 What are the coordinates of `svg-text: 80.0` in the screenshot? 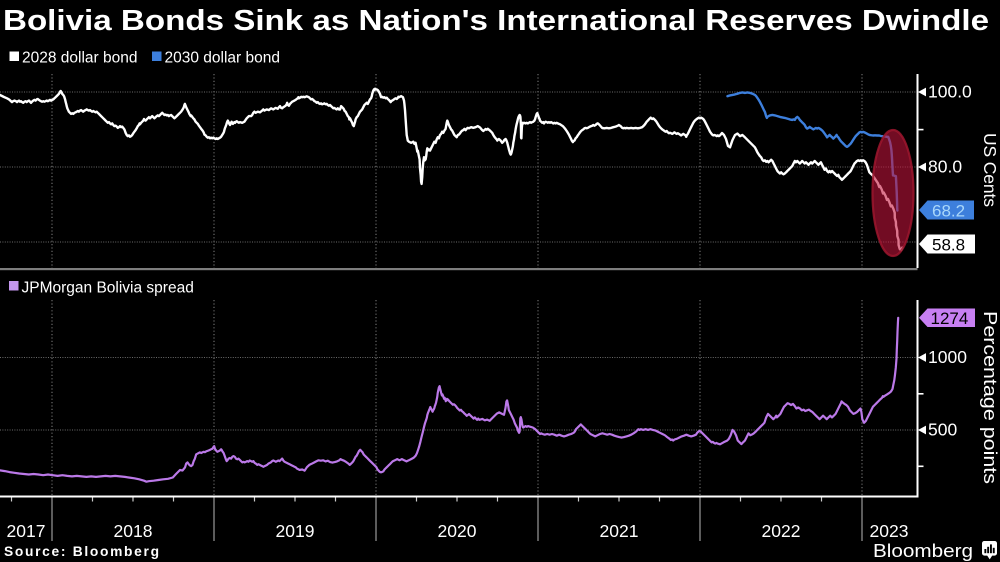 It's located at (945, 167).